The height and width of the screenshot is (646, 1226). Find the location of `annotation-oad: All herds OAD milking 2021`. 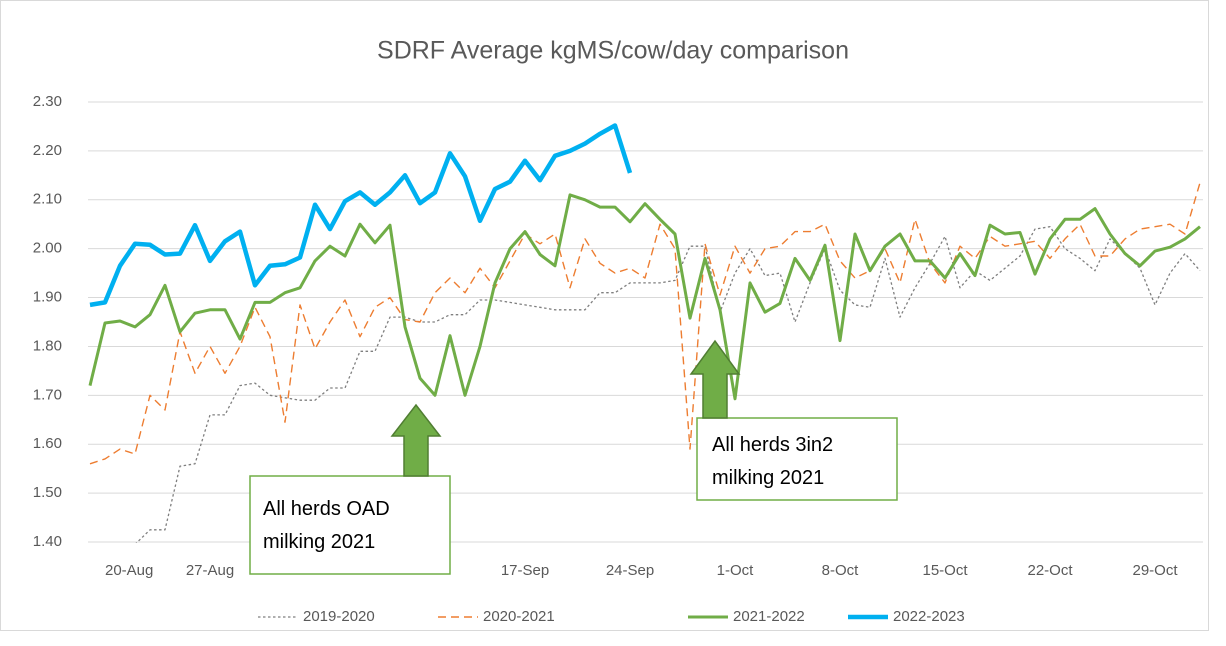

annotation-oad: All herds OAD milking 2021 is located at coordinates (350, 489).